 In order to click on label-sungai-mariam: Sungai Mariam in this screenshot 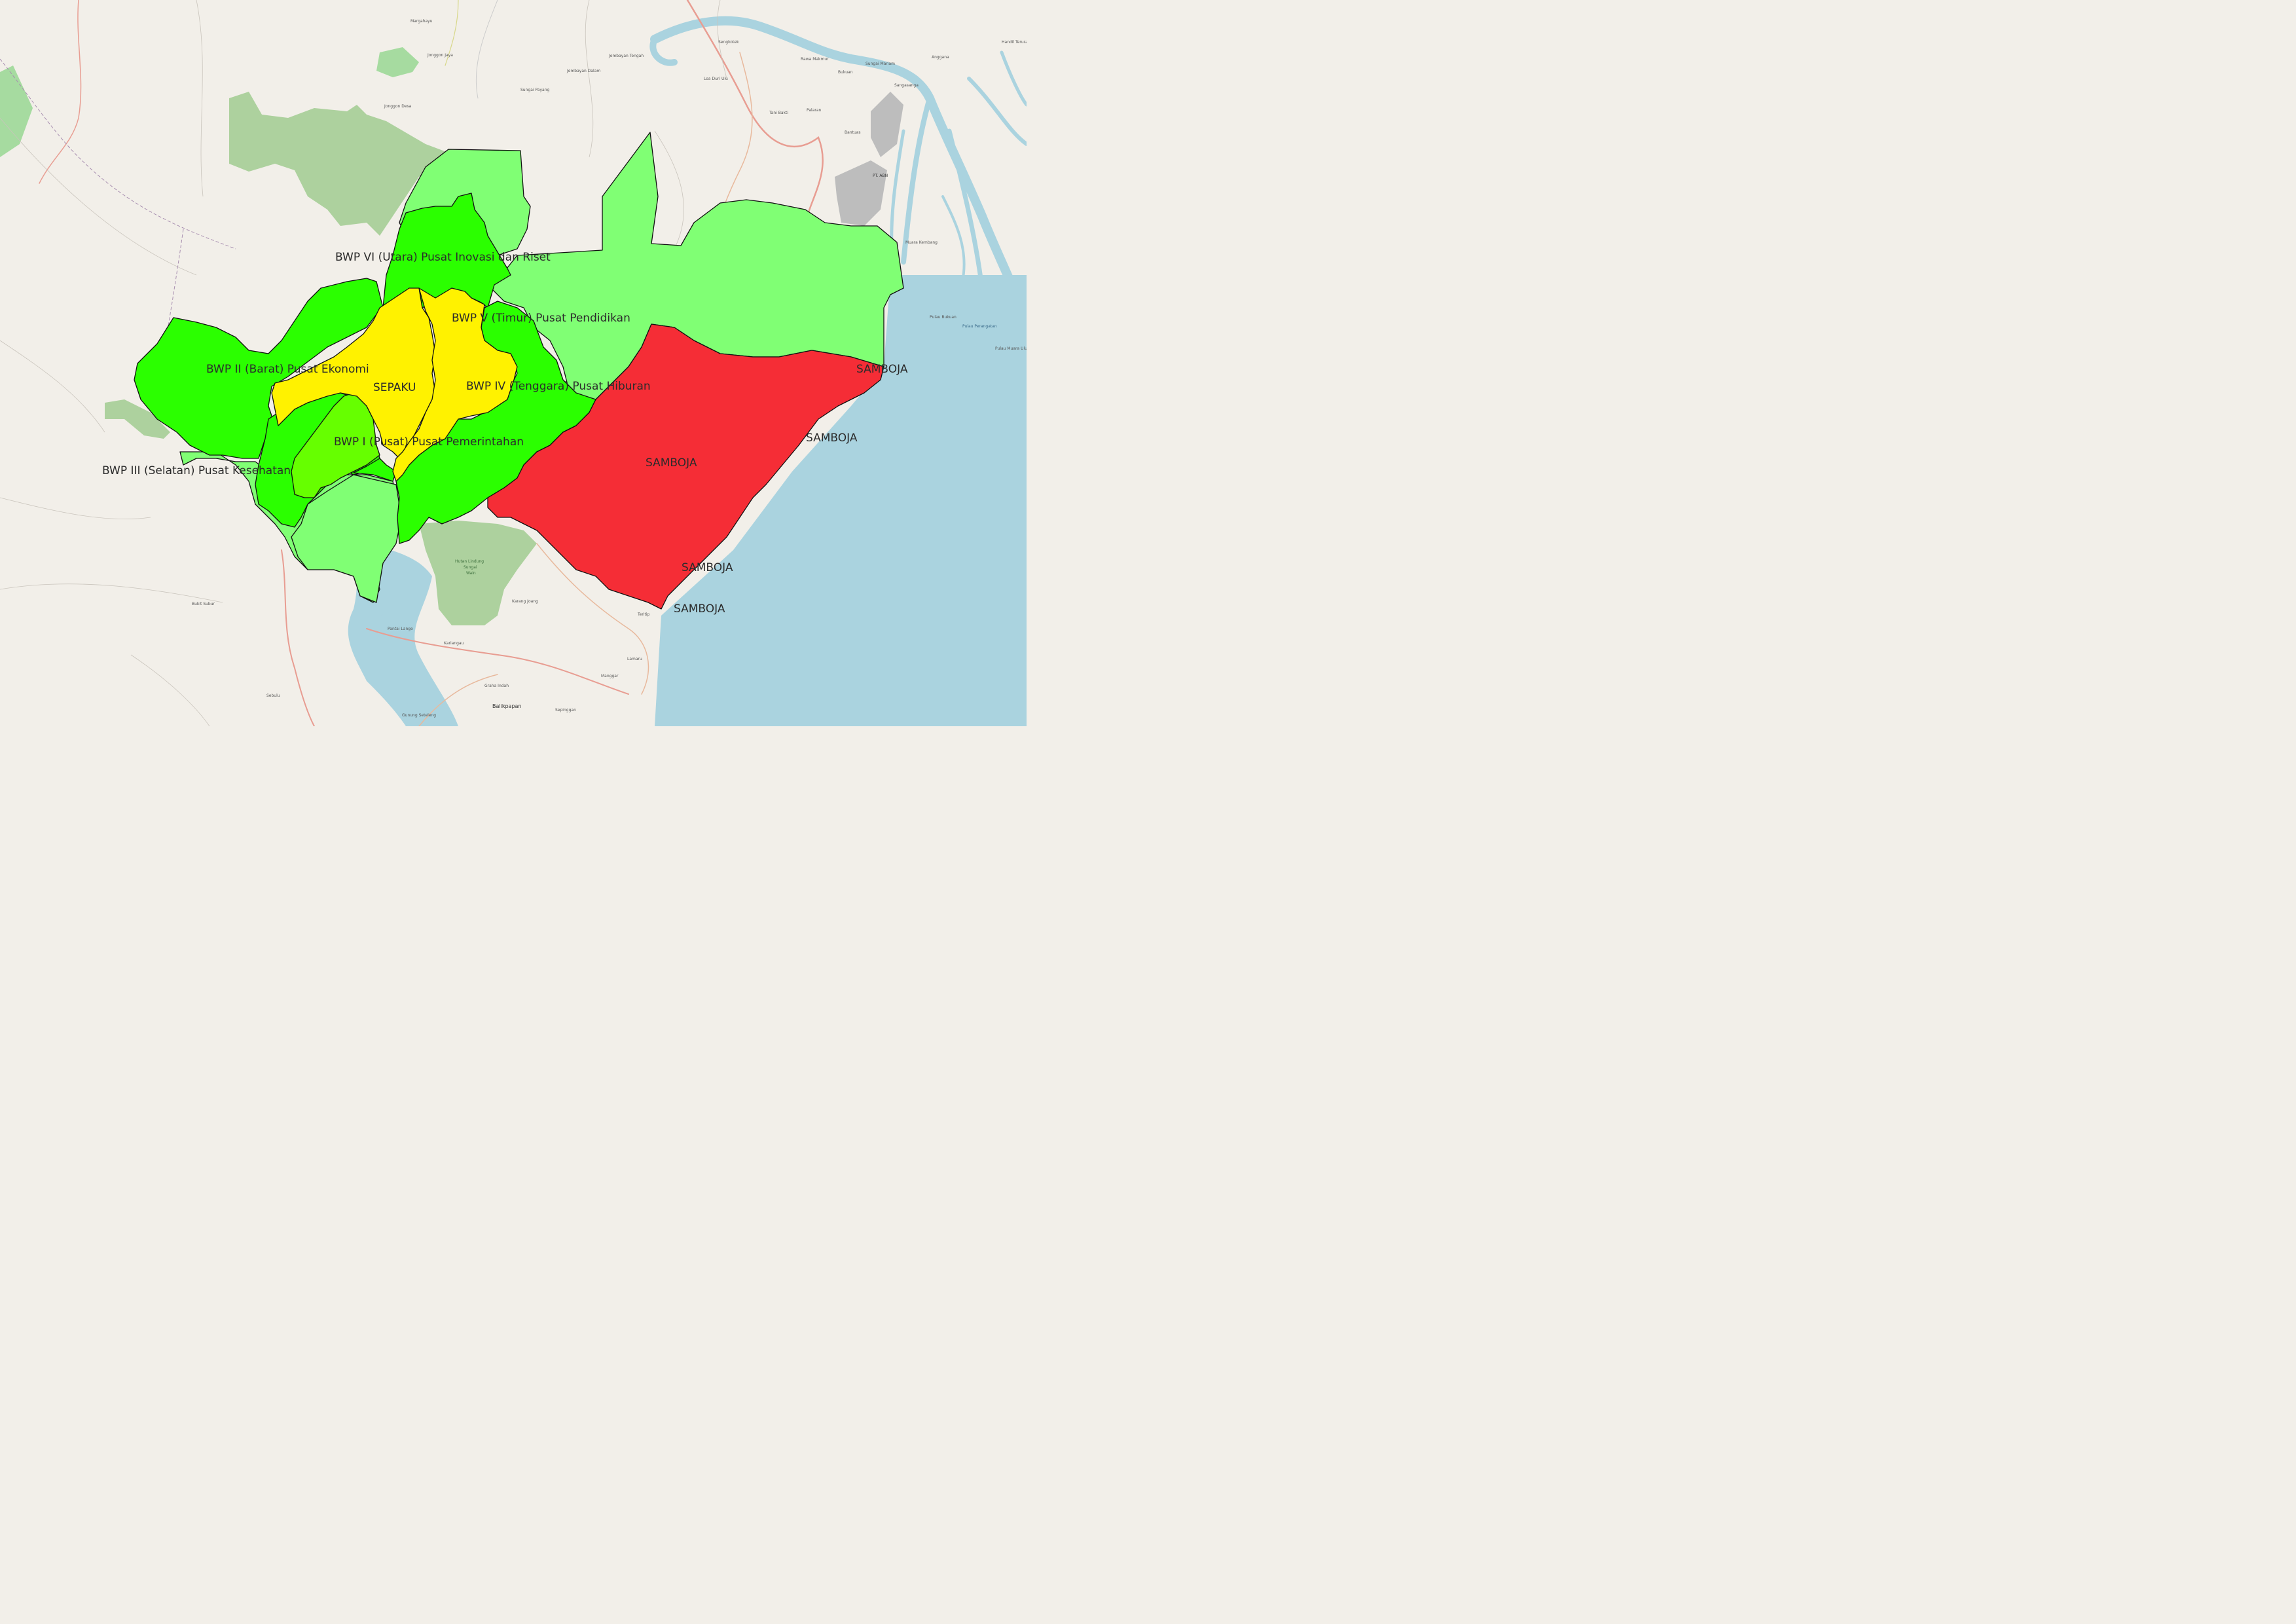, I will do `click(880, 64)`.